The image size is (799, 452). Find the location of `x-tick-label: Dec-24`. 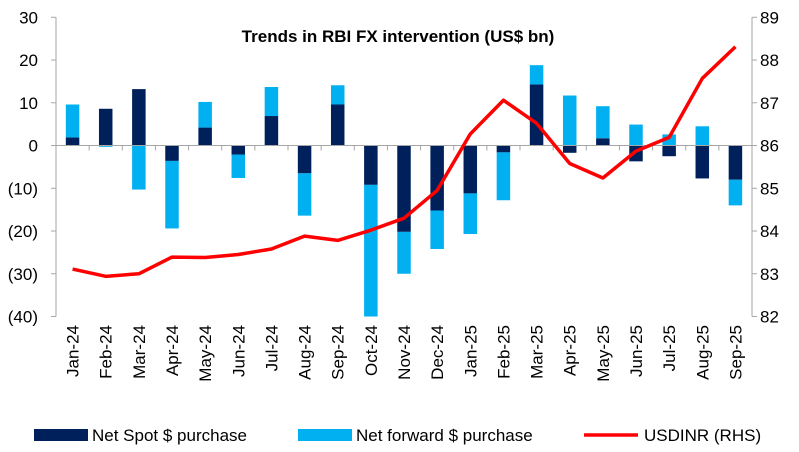

x-tick-label: Dec-24 is located at coordinates (437, 352).